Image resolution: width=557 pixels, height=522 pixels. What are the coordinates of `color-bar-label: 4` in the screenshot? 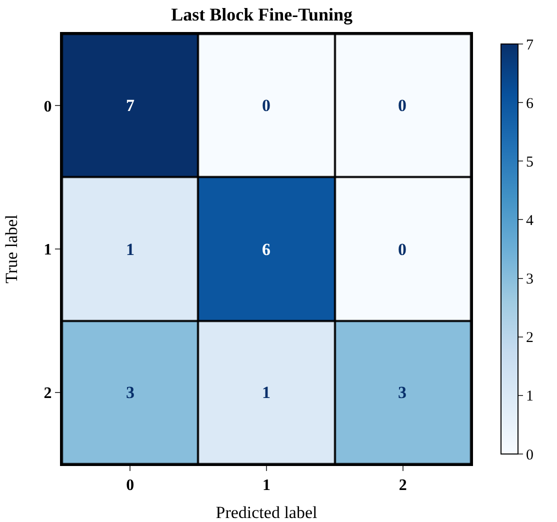 It's located at (530, 220).